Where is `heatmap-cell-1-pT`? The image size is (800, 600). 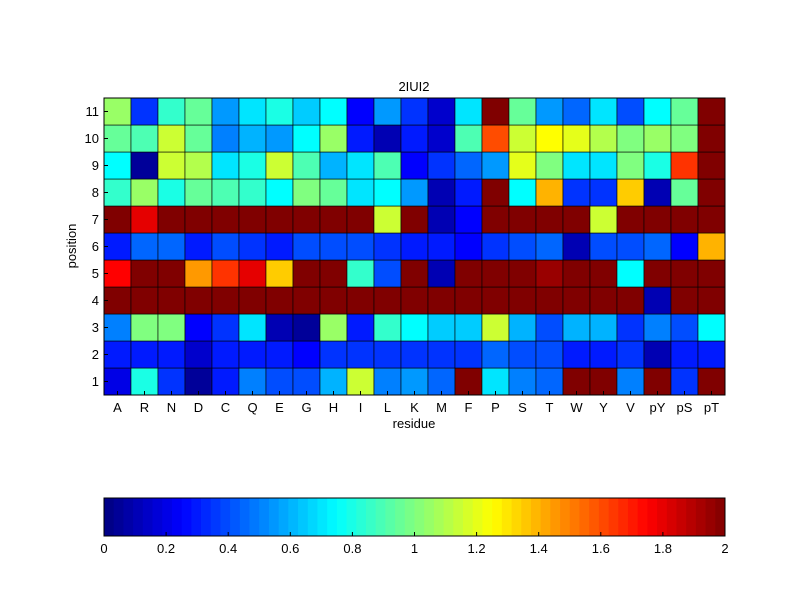
heatmap-cell-1-pT is located at coordinates (711, 381).